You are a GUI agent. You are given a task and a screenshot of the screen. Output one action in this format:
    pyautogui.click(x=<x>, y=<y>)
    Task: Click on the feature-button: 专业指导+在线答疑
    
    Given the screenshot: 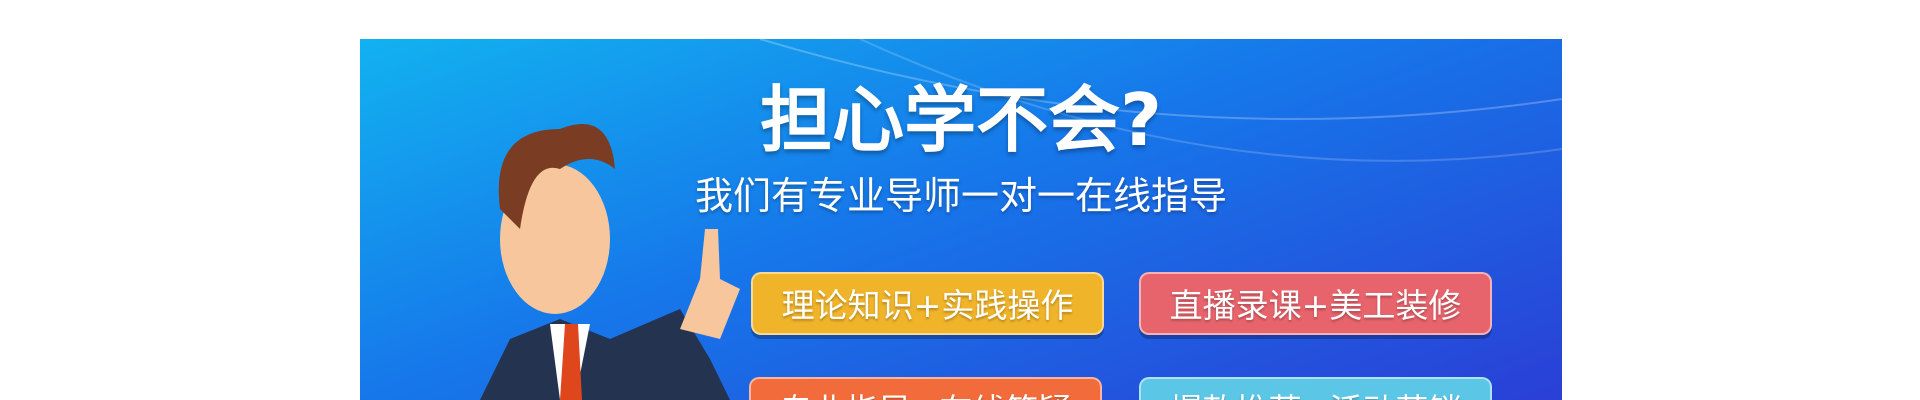 What is the action you would take?
    pyautogui.click(x=925, y=388)
    